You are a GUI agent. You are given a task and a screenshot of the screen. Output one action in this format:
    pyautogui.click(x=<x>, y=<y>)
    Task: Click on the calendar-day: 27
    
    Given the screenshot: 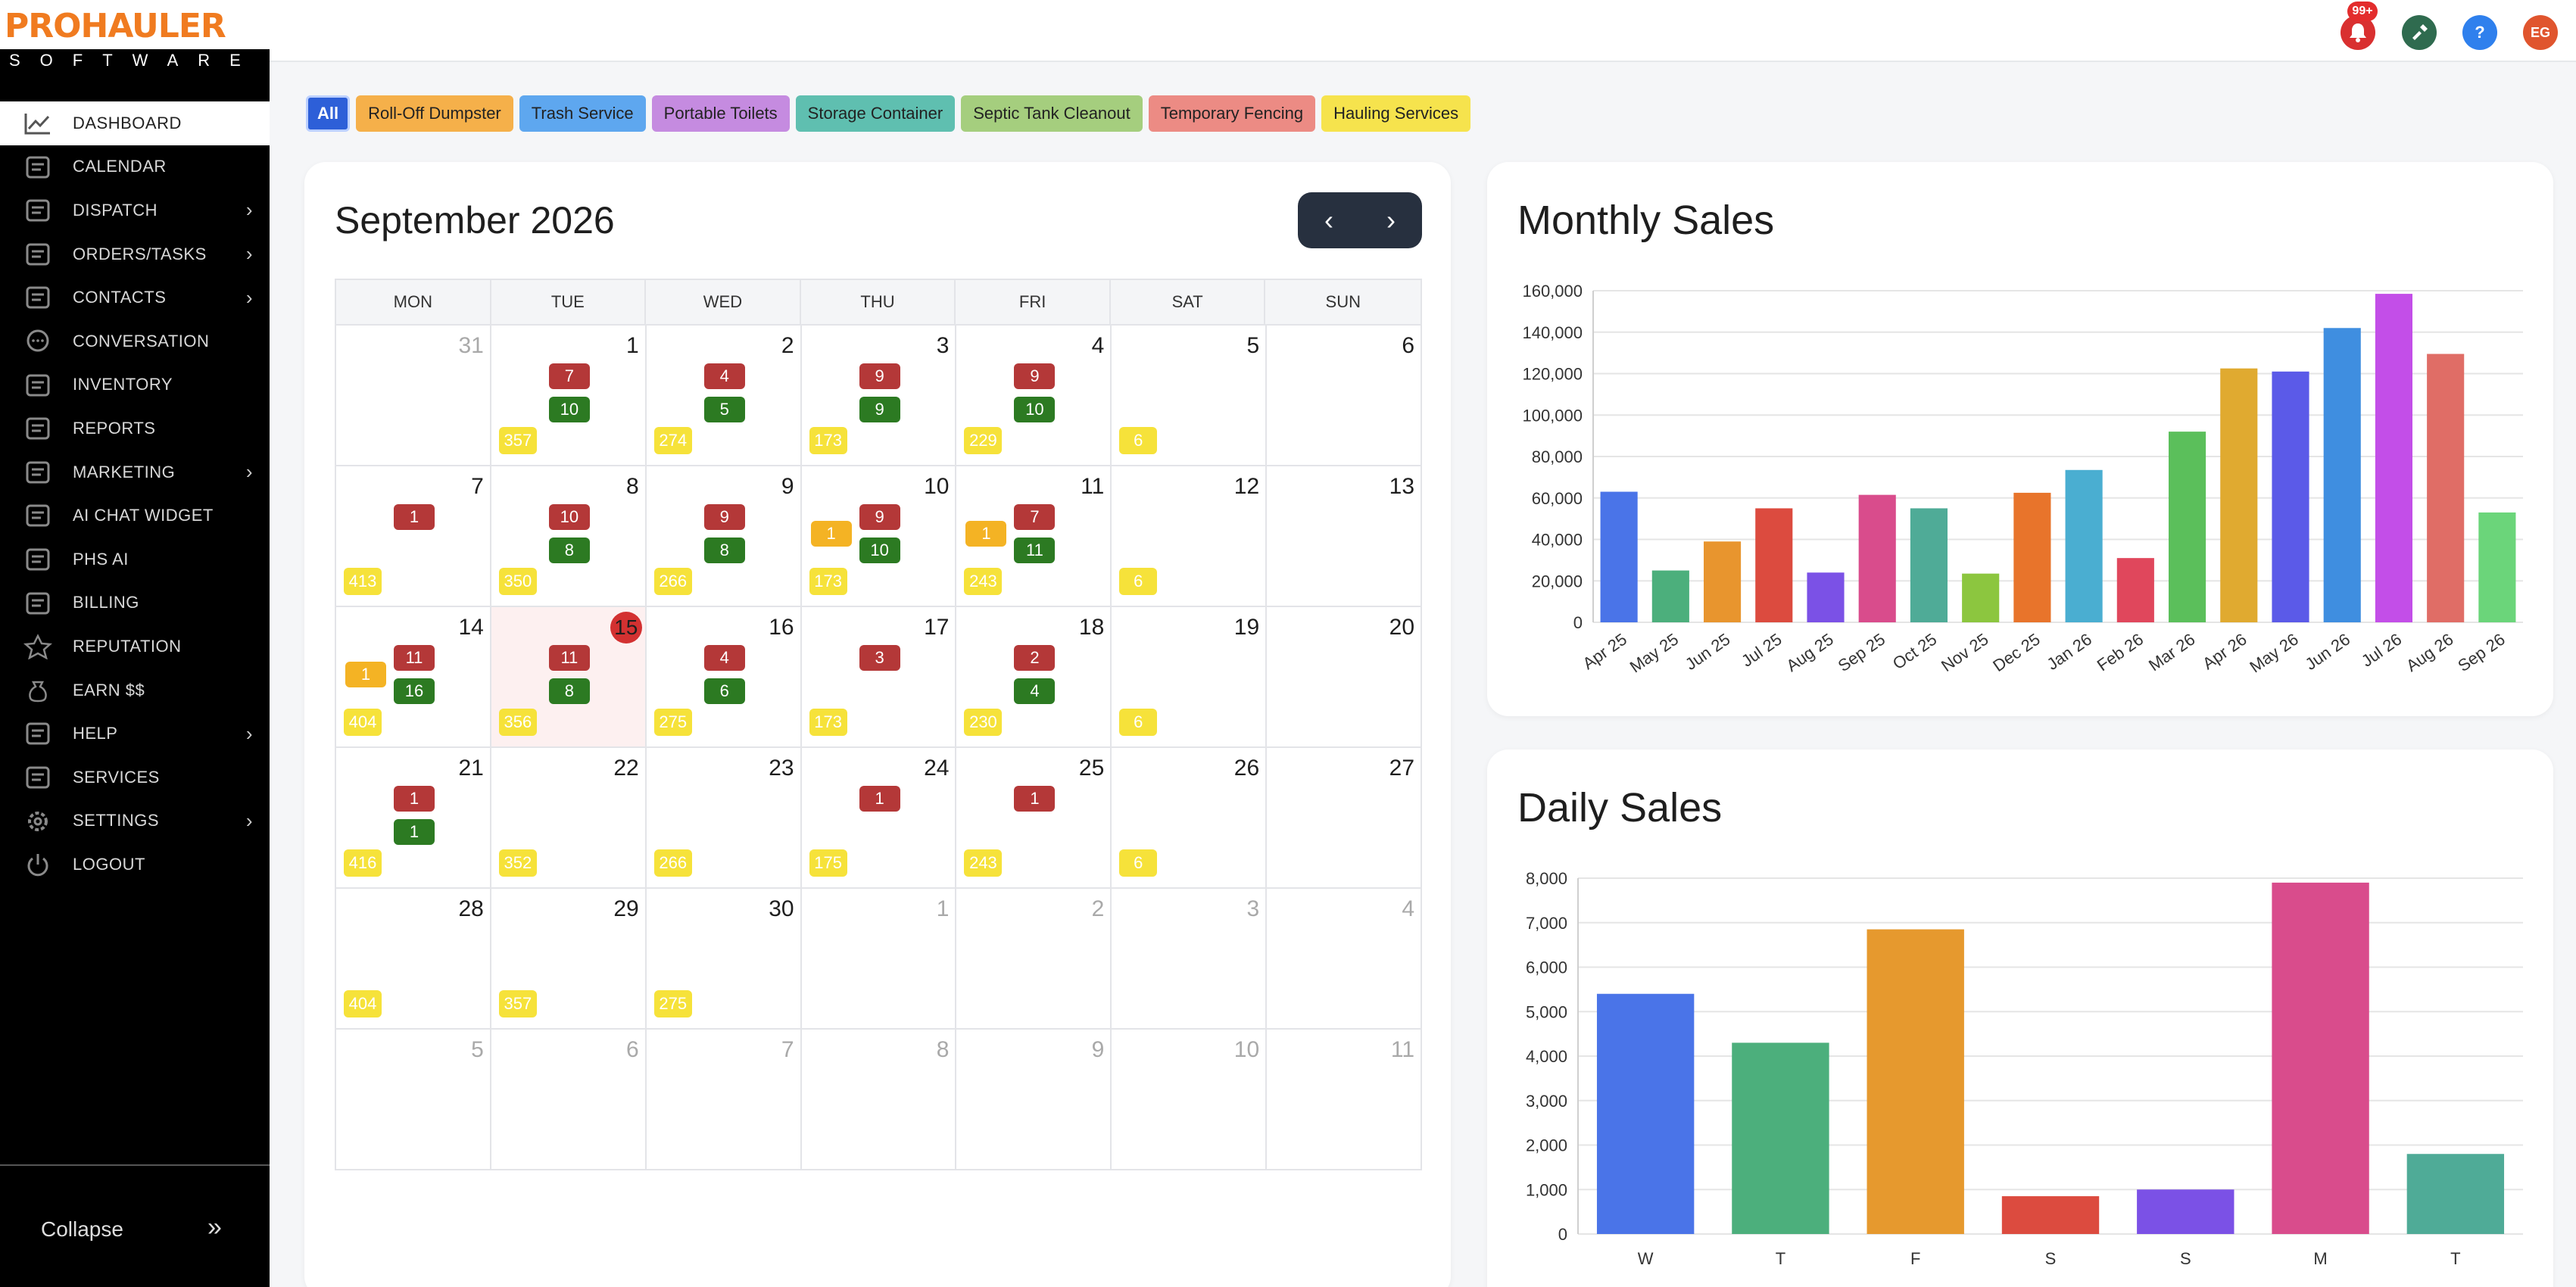 What is the action you would take?
    pyautogui.click(x=1345, y=817)
    